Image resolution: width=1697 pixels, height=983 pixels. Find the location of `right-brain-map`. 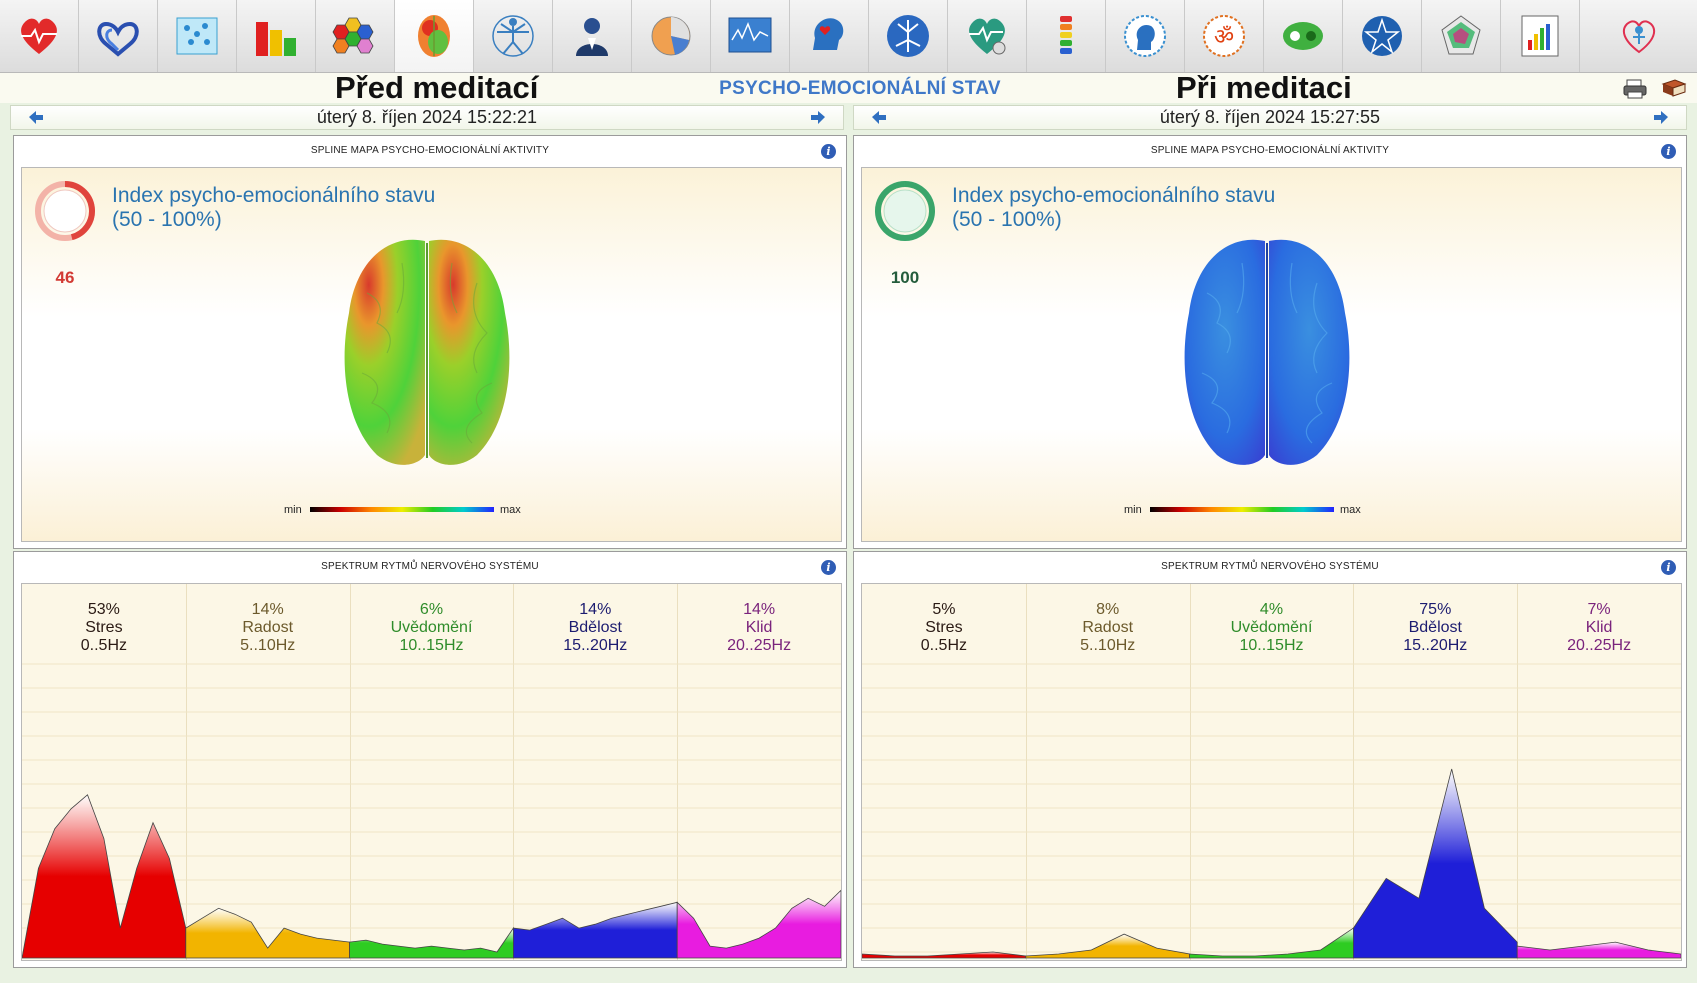

right-brain-map is located at coordinates (1267, 352).